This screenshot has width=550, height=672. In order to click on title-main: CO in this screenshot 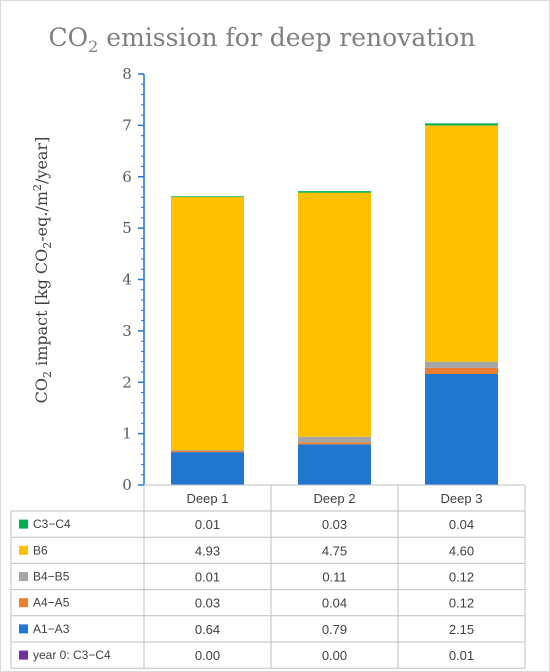, I will do `click(69, 37)`.